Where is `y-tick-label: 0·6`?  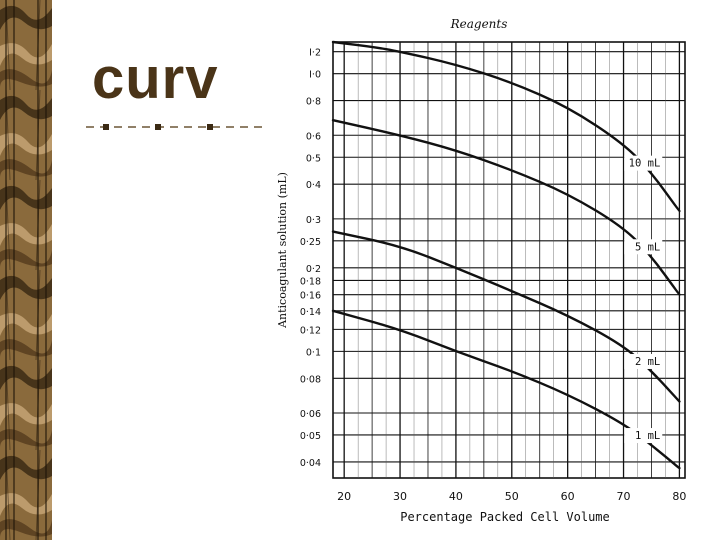
y-tick-label: 0·6 is located at coordinates (313, 136).